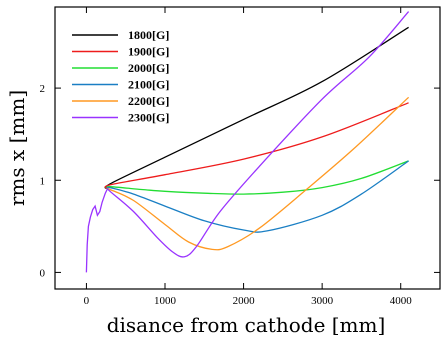  I want to click on x-tick-label: 3000, so click(322, 301).